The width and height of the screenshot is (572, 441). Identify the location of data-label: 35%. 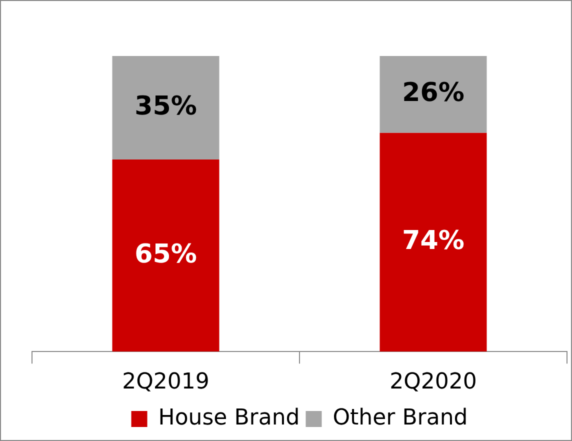
(165, 106).